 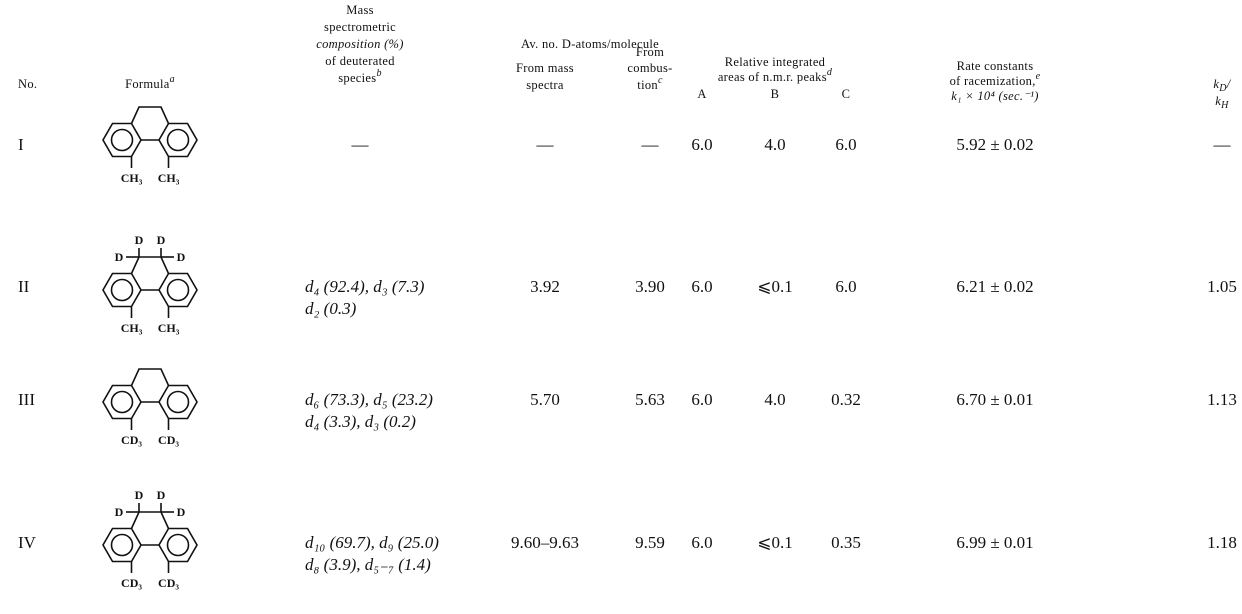 I want to click on footnote-mark: e, so click(x=1038, y=76).